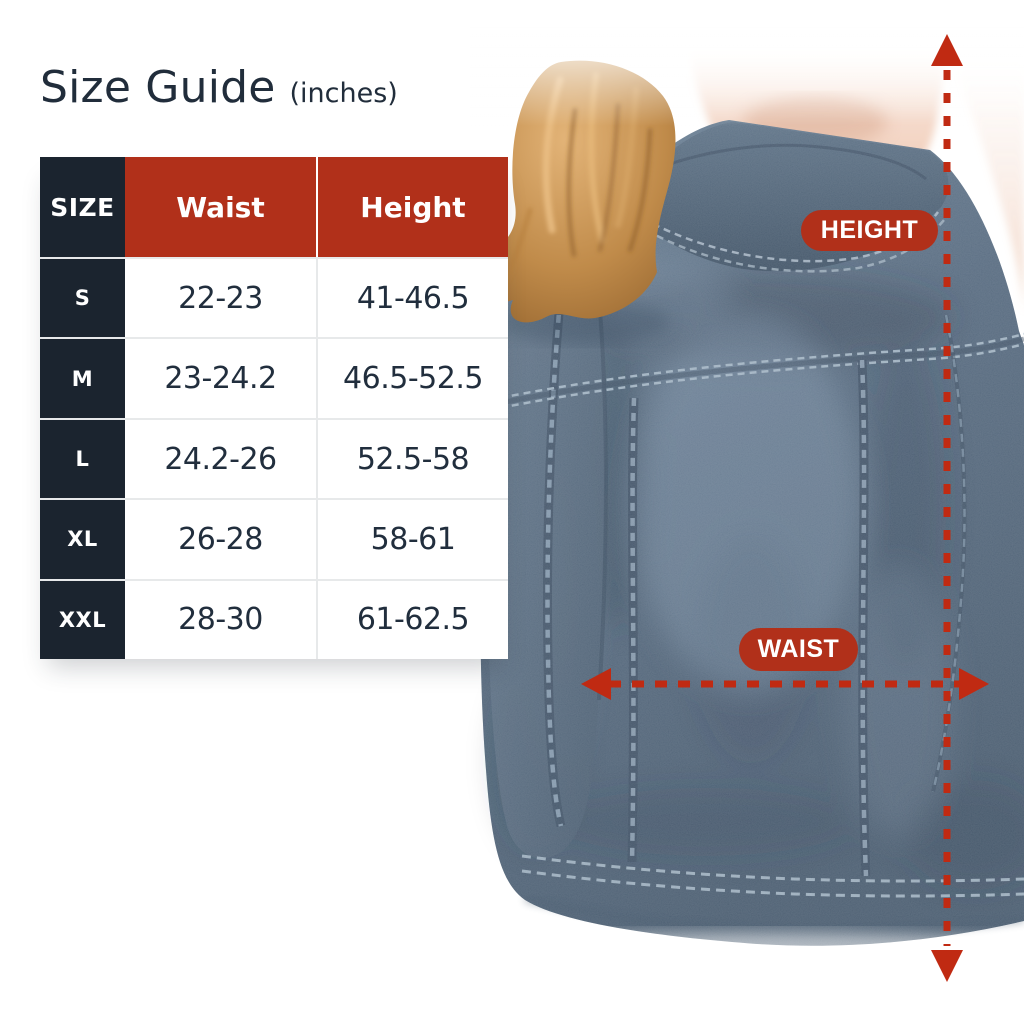 This screenshot has width=1024, height=1024. I want to click on title-text: Size Guide, so click(158, 87).